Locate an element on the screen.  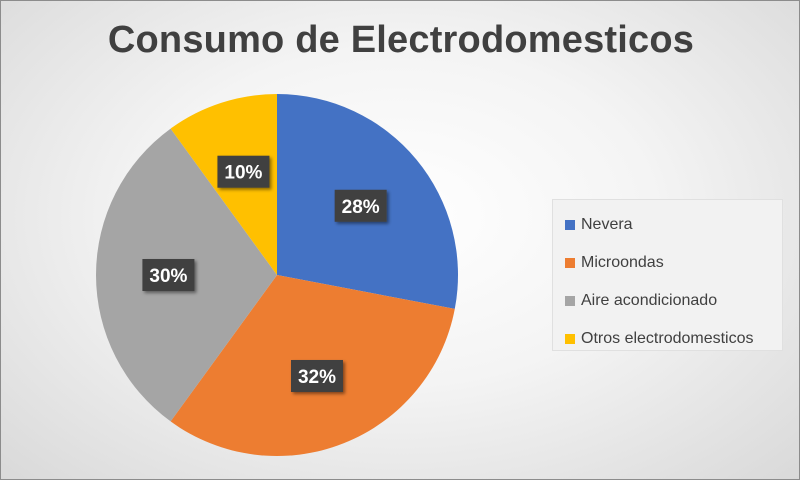
data-label-aire-acondicionado: 30% is located at coordinates (168, 275).